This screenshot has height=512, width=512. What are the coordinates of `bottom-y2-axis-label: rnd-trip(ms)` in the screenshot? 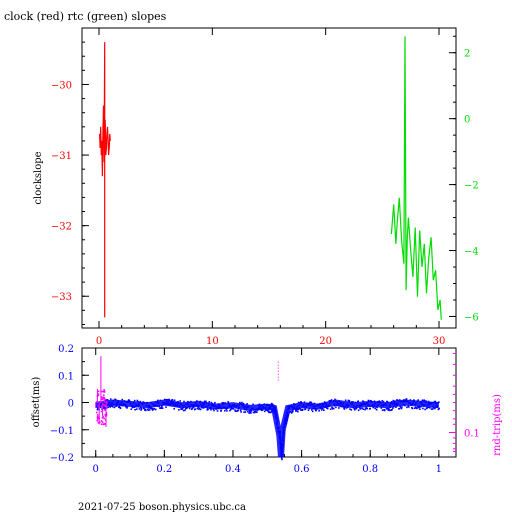 It's located at (497, 425).